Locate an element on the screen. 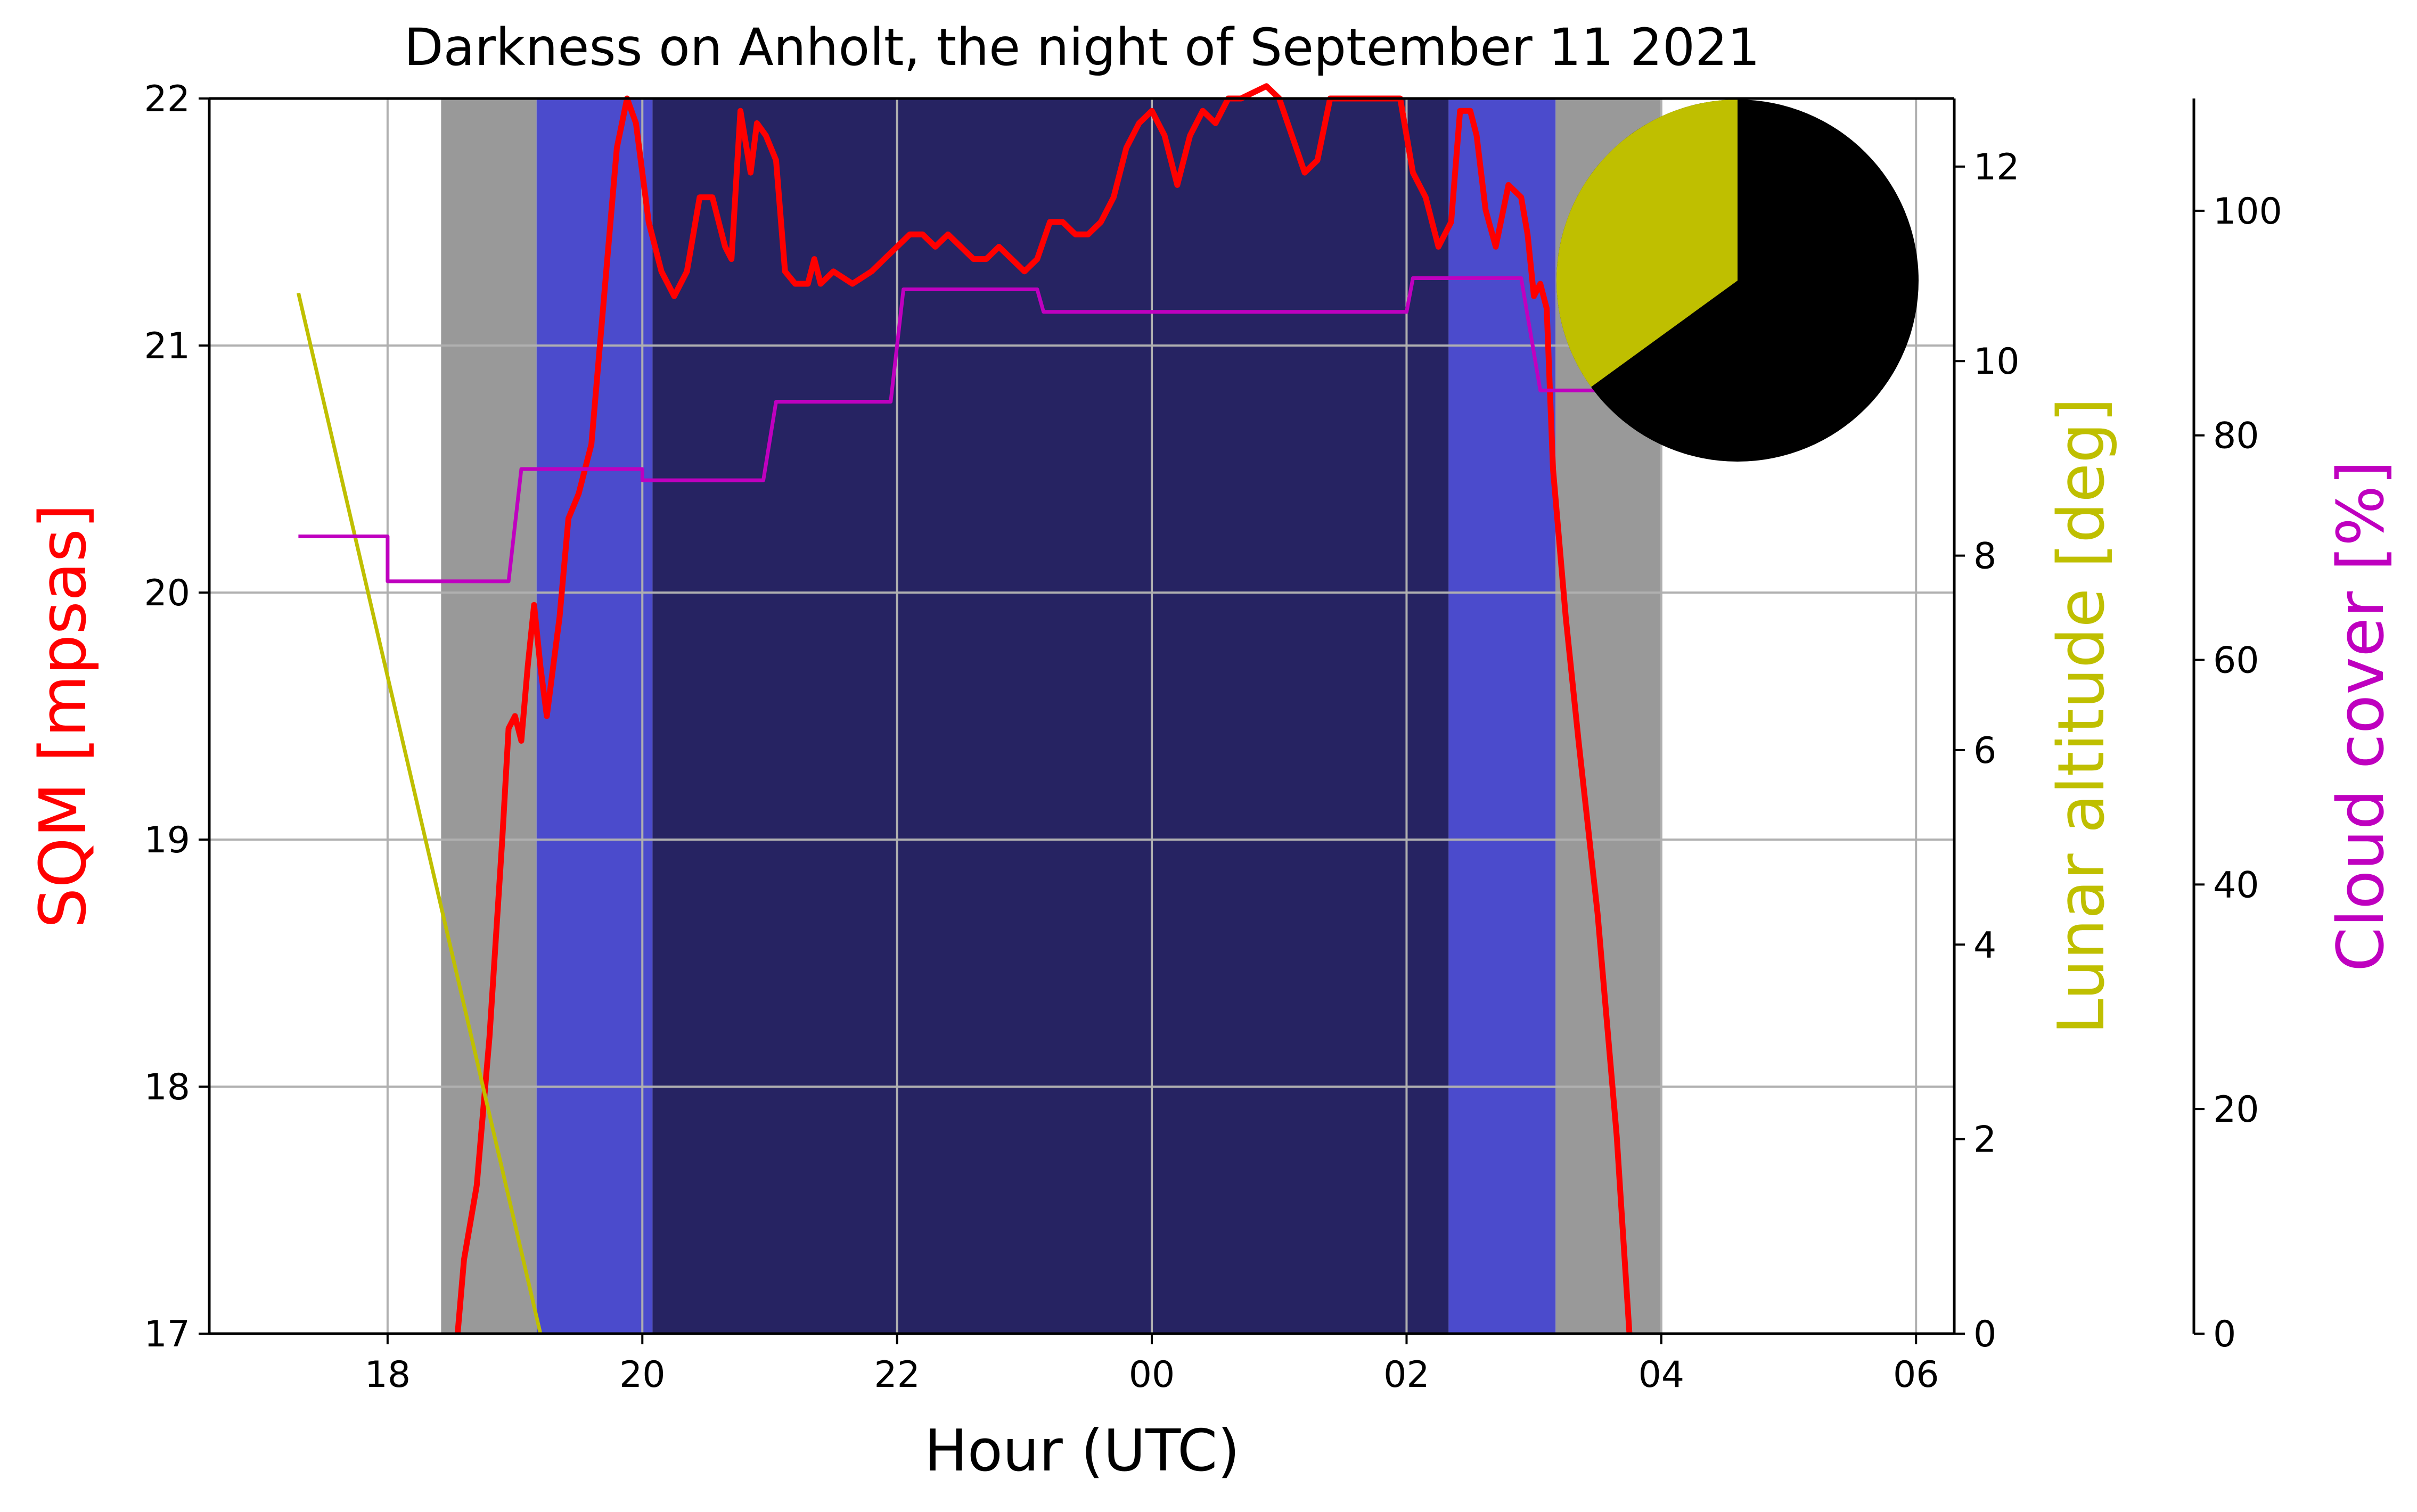  cloud-tick-label: 100 is located at coordinates (2247, 212).